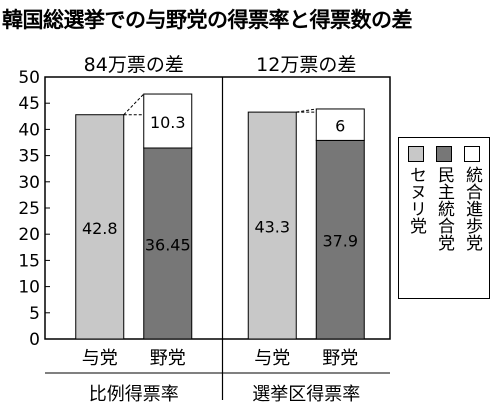 The image size is (500, 417). I want to click on y-tick-label: 45, so click(29, 104).